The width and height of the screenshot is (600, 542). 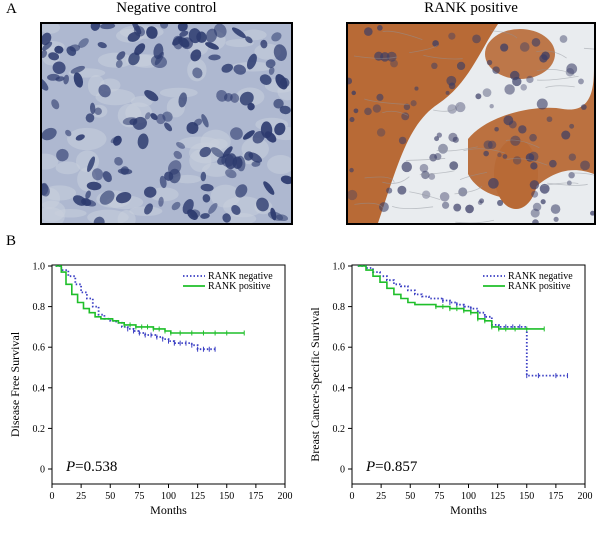 I want to click on y-axis-label: Disease Free Survival, so click(x=15, y=384).